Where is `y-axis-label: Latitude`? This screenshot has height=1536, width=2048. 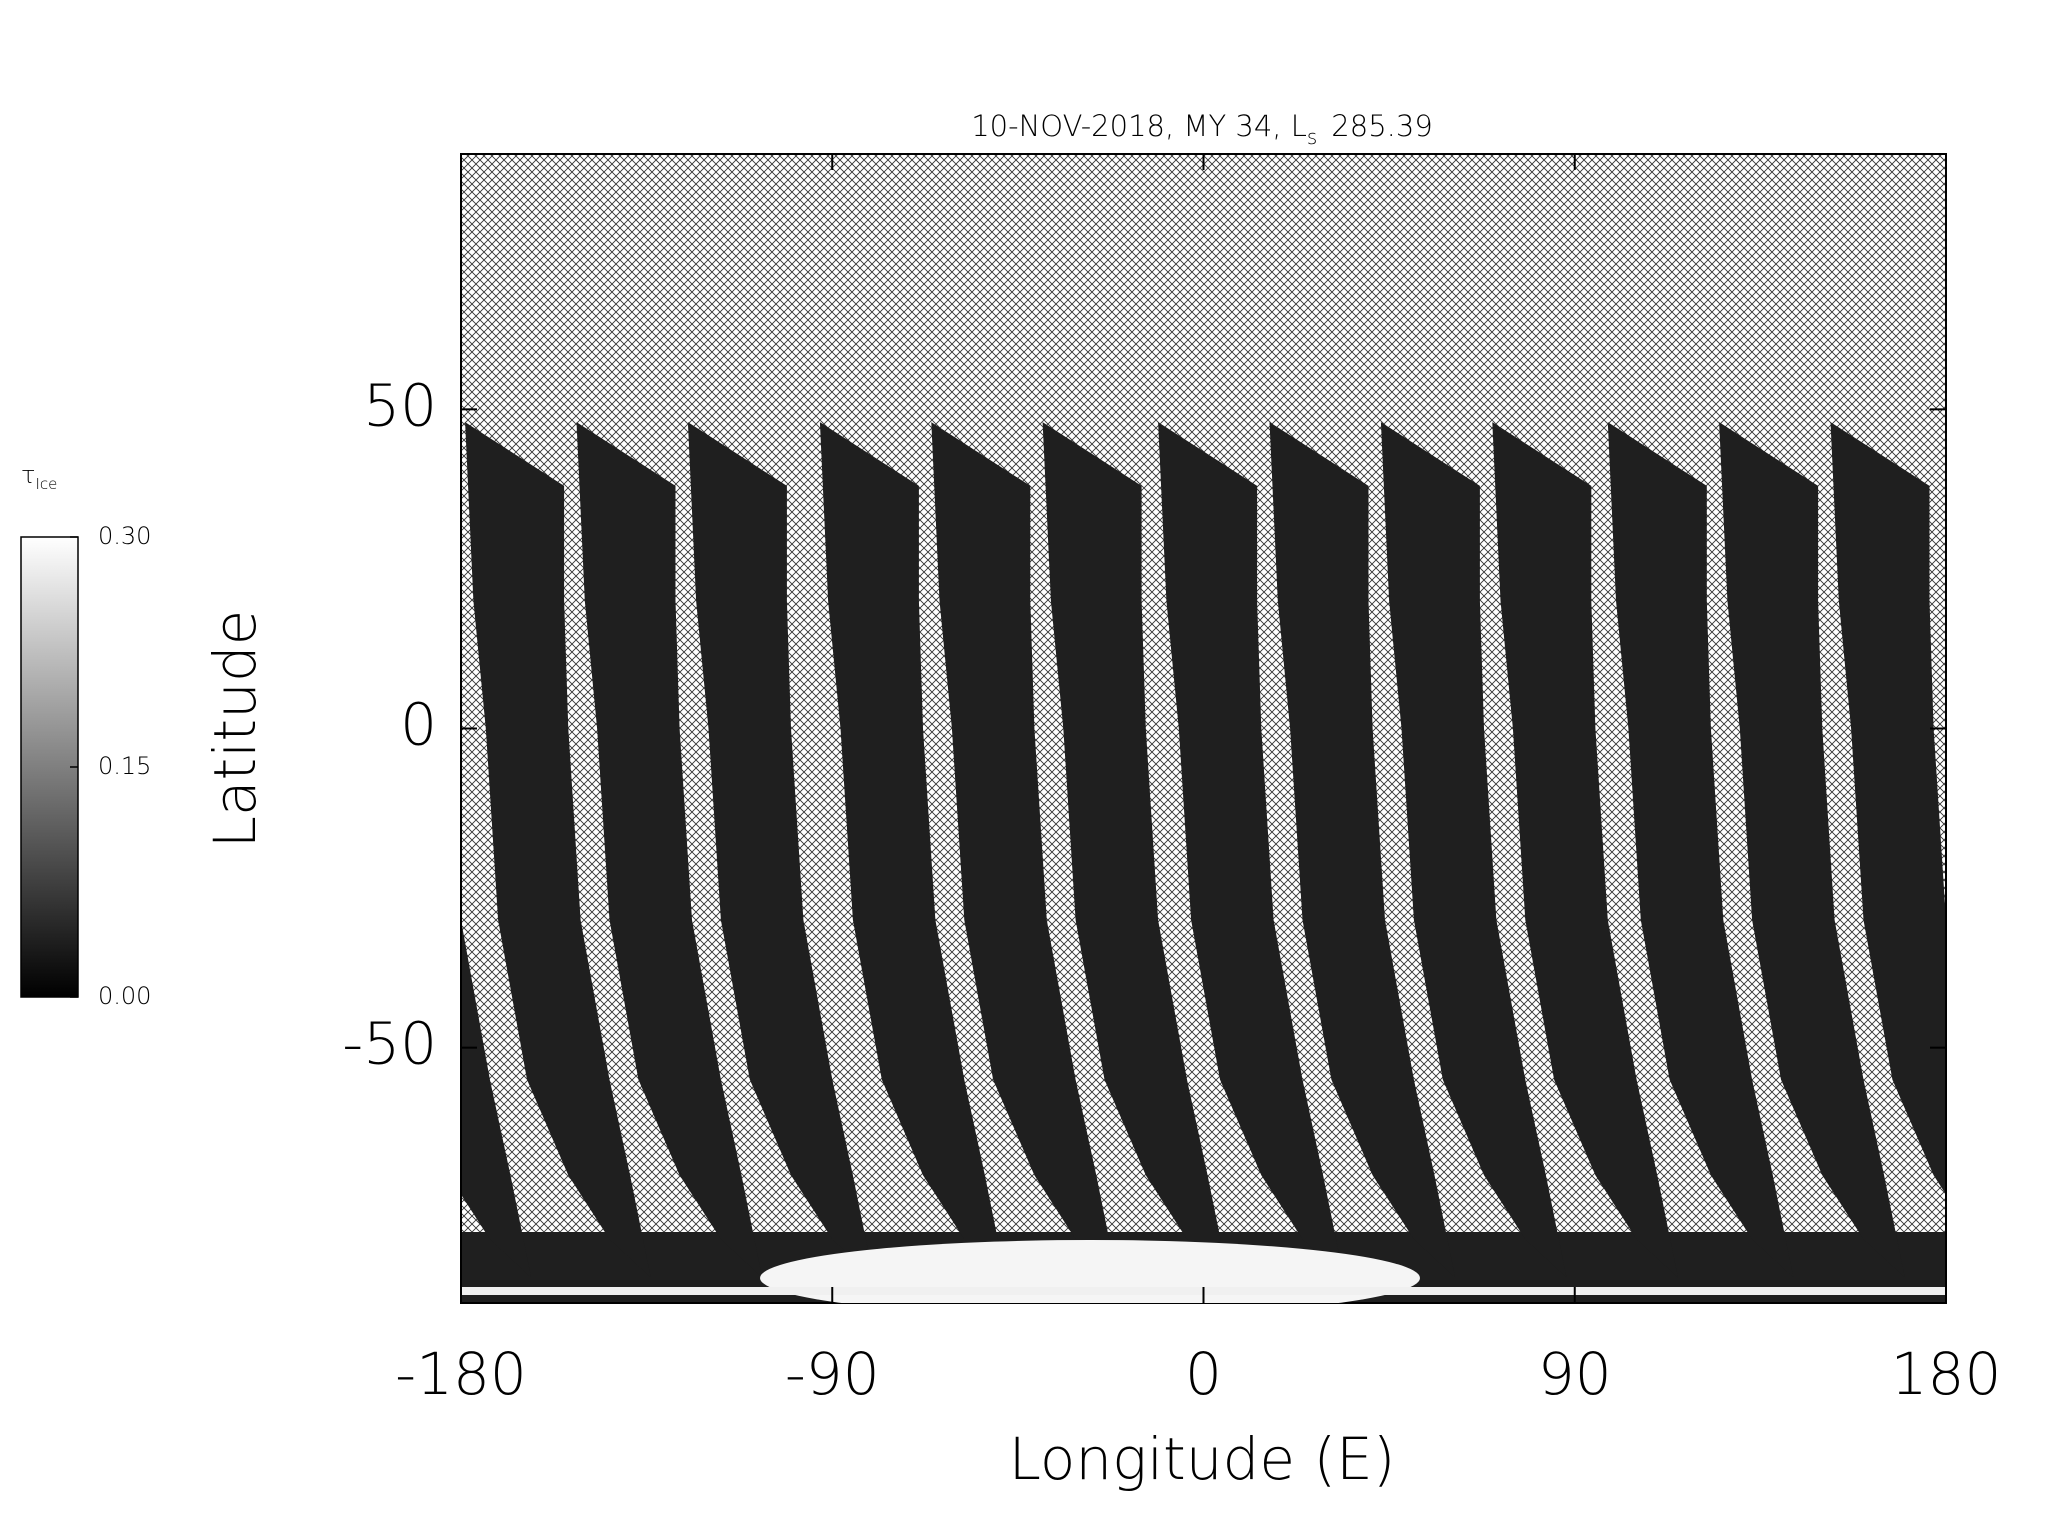 y-axis-label: Latitude is located at coordinates (235, 729).